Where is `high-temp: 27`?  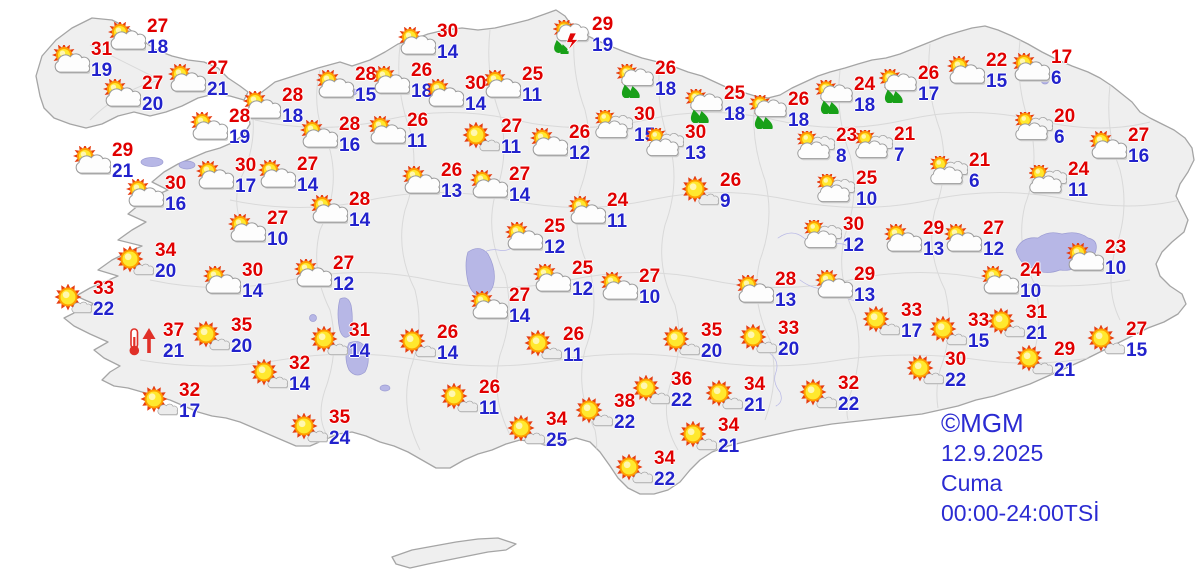
high-temp: 27 is located at coordinates (994, 228).